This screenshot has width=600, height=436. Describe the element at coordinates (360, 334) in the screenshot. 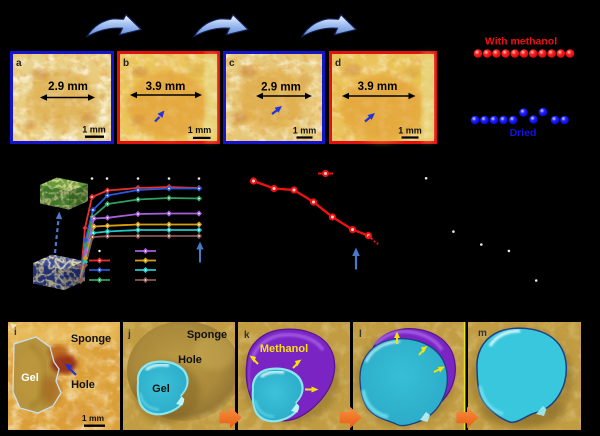

I see `svg-text: l` at that location.